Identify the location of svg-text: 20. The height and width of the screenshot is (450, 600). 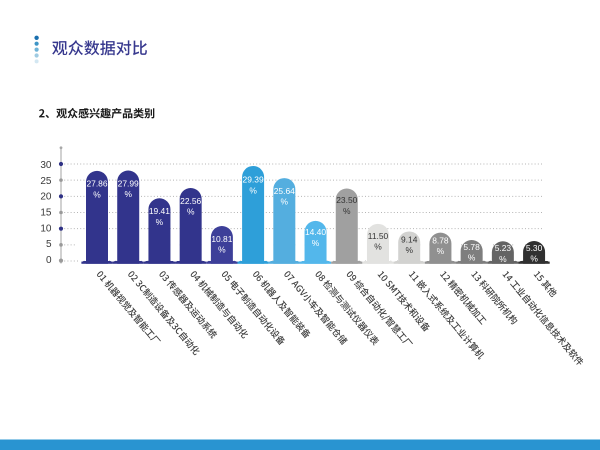
(46, 197).